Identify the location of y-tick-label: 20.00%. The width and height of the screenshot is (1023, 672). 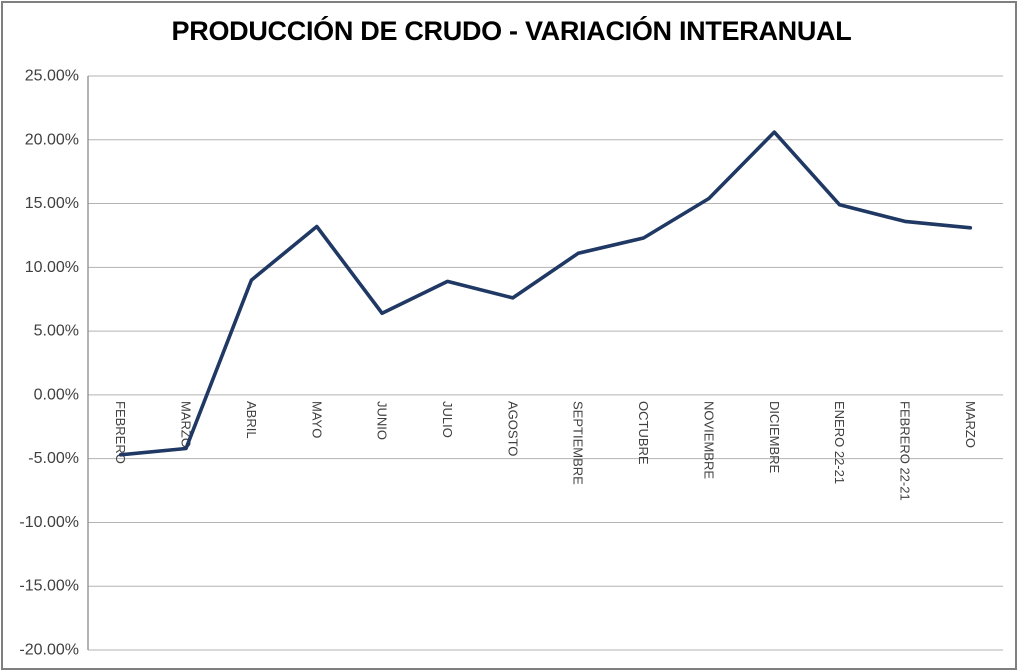
(52, 139).